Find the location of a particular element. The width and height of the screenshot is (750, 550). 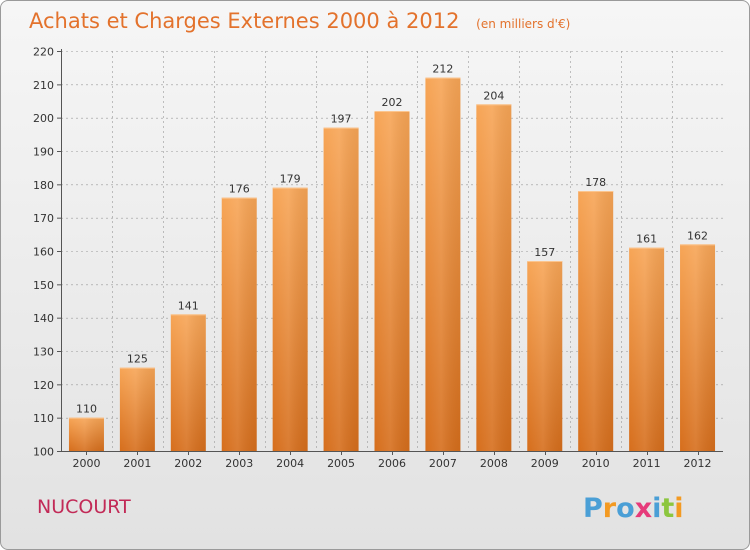

bar-shine-2011 is located at coordinates (647, 349).